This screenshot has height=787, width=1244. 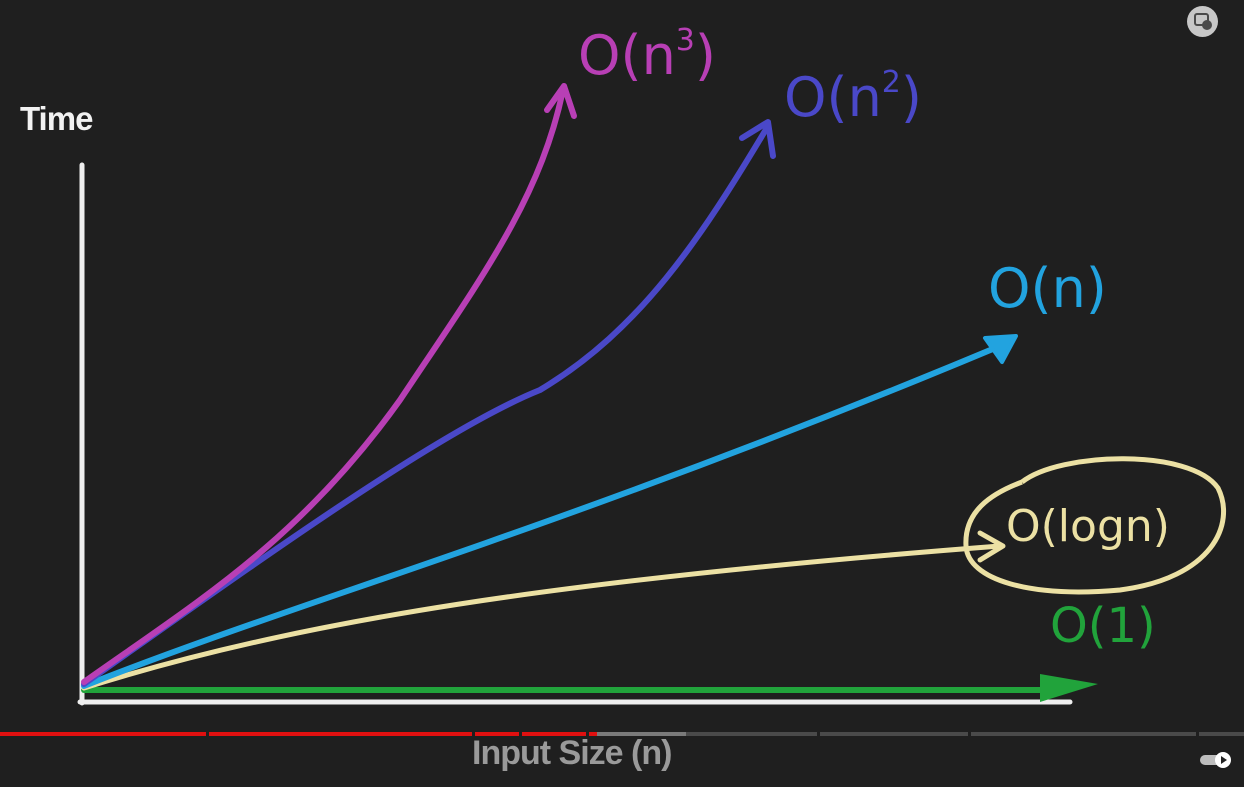 What do you see at coordinates (572, 753) in the screenshot?
I see `x-axis-label: Input Size (n)` at bounding box center [572, 753].